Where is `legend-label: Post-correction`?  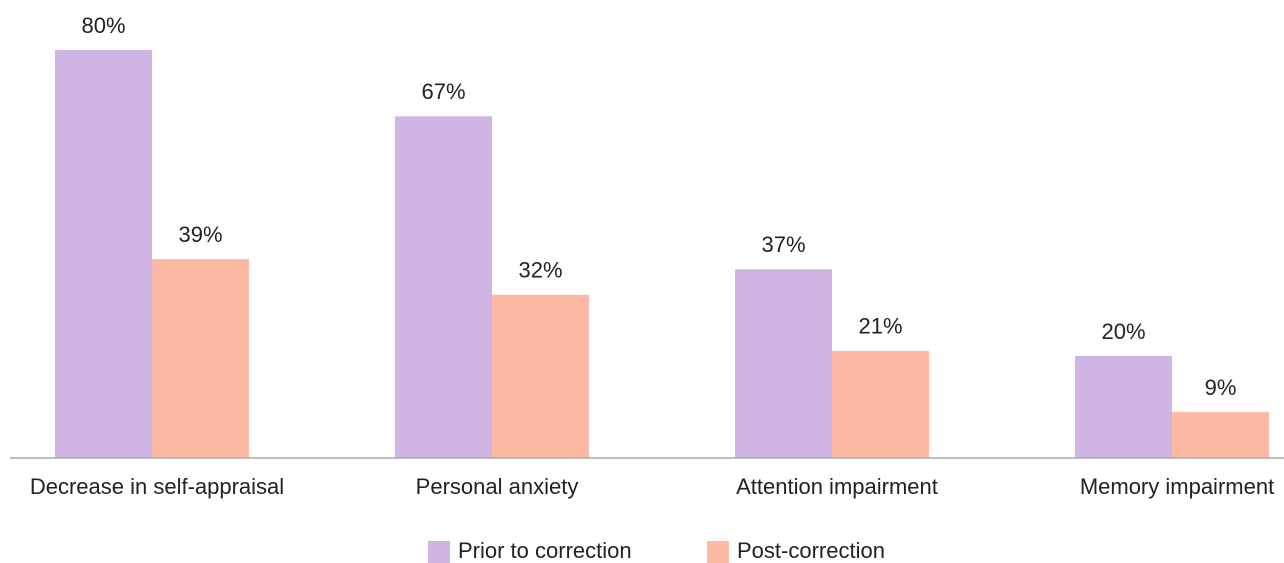 legend-label: Post-correction is located at coordinates (811, 550).